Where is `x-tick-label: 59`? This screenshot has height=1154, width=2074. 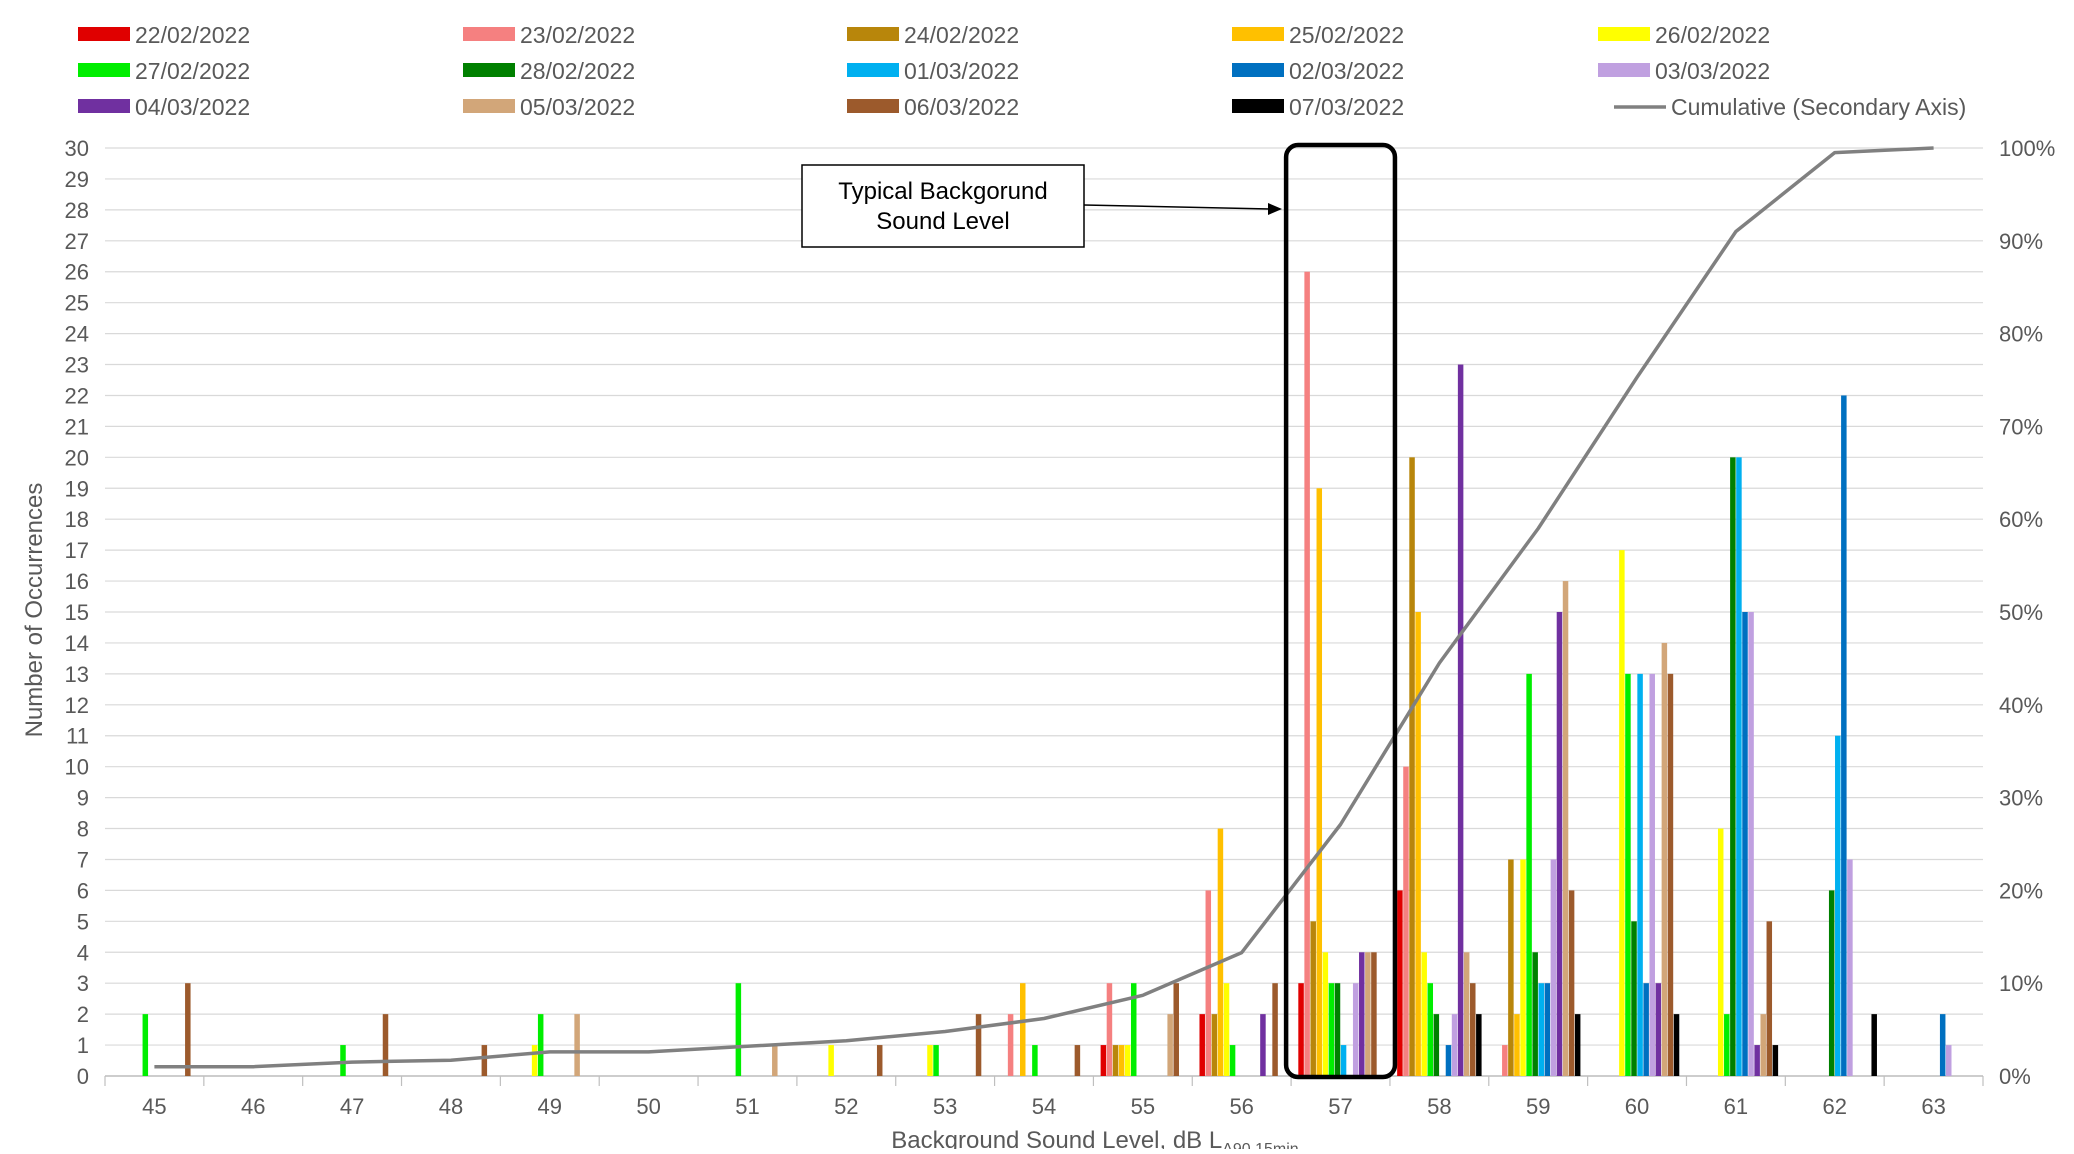 x-tick-label: 59 is located at coordinates (1538, 1106).